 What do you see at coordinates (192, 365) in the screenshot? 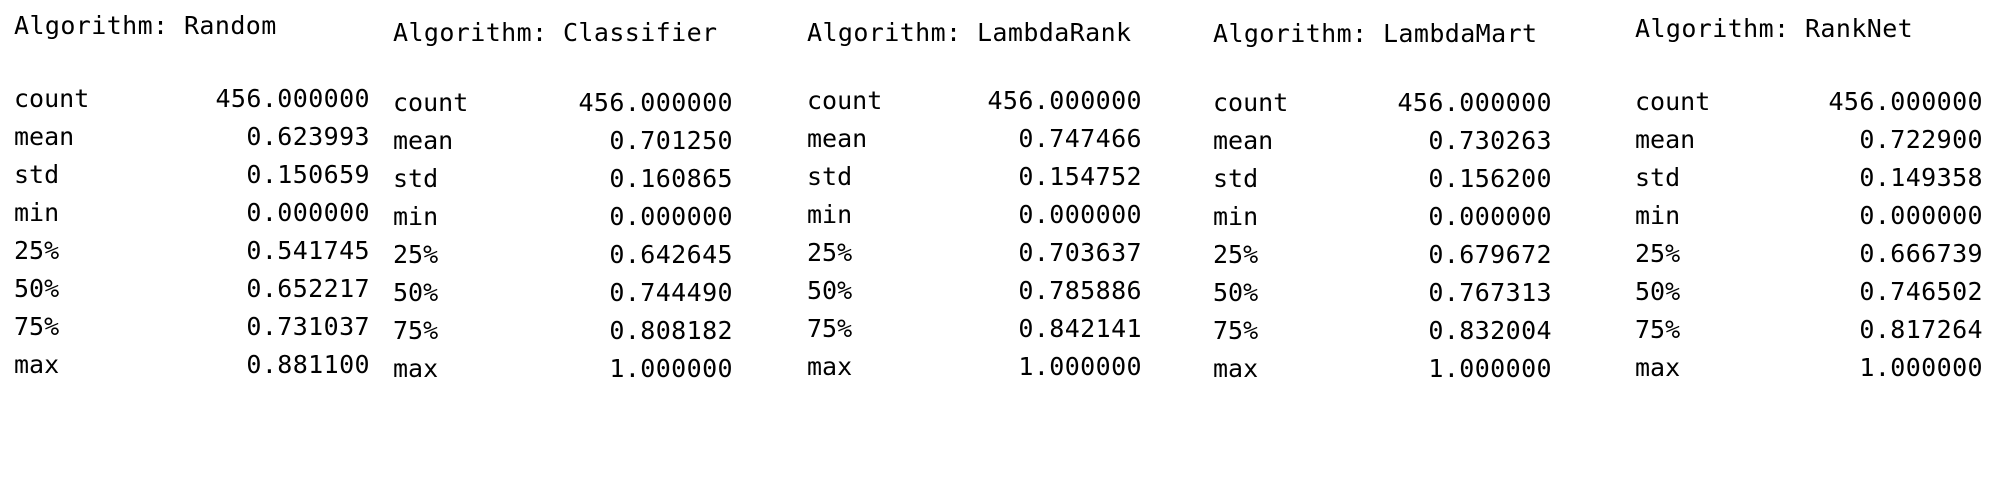
I see `table-row: max 0.881100` at bounding box center [192, 365].